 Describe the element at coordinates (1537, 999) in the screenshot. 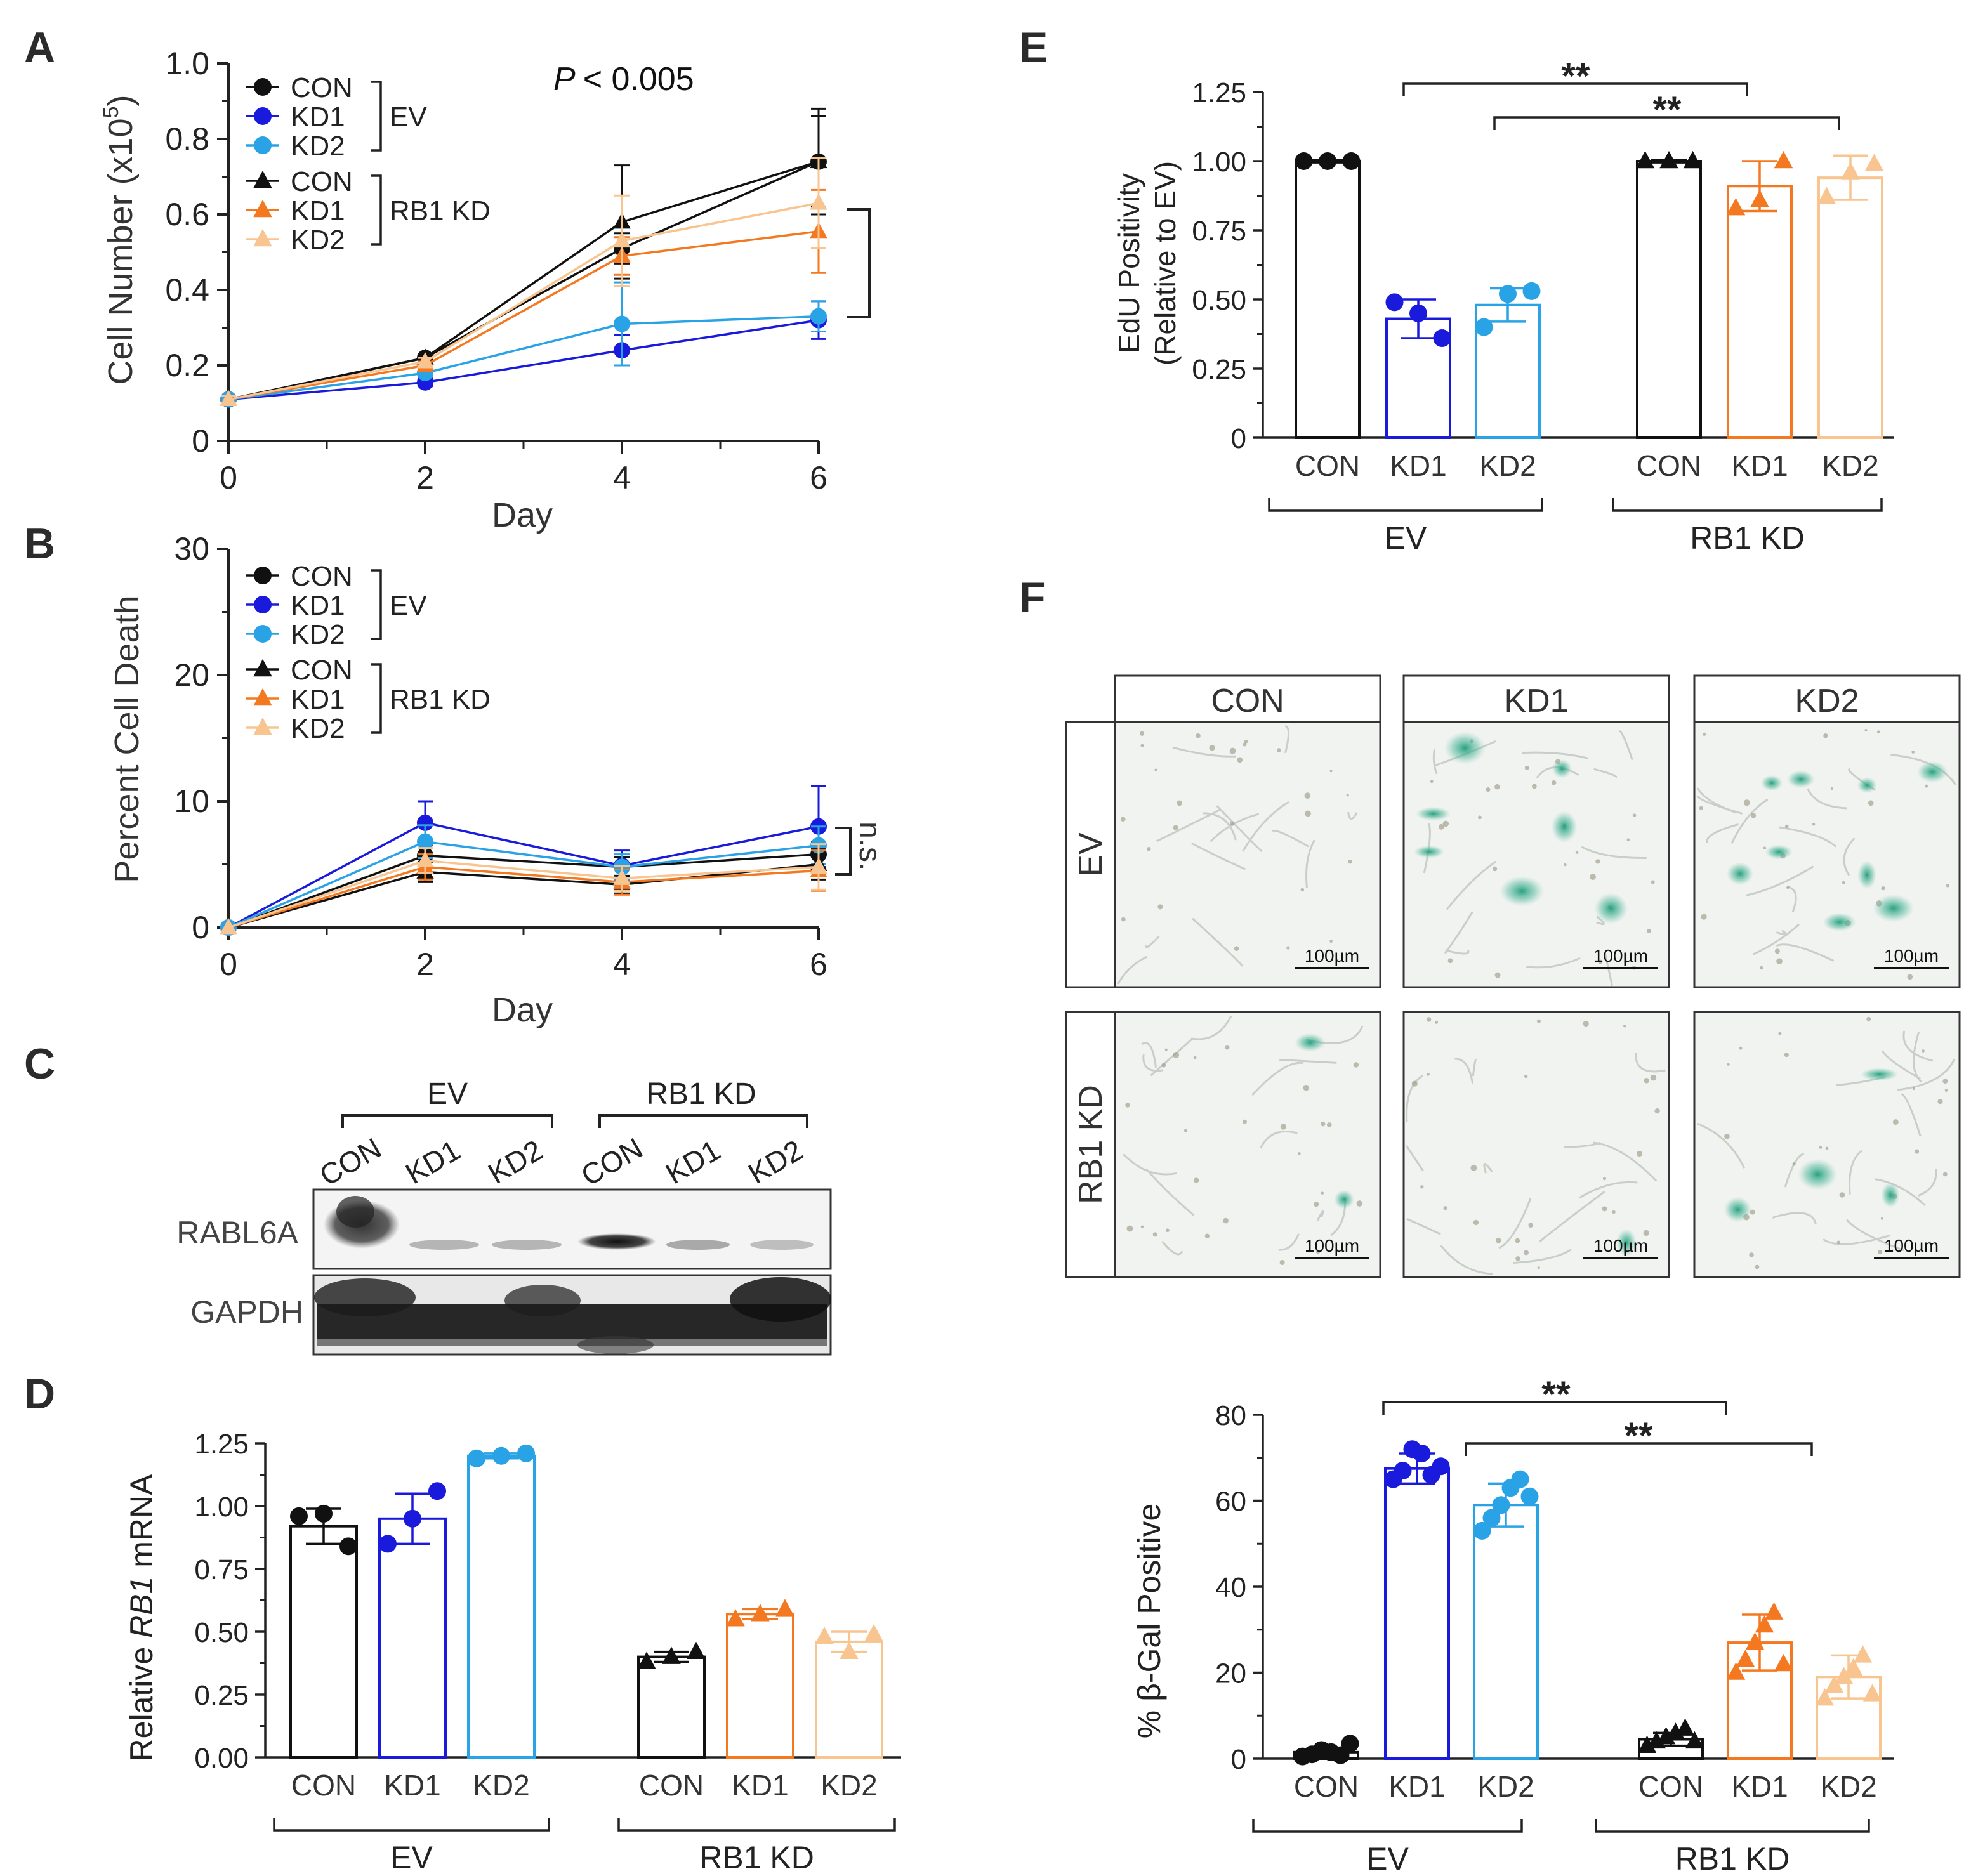

I see `micro-images: 100µm 100µm 100µm 100µm 100µm 100µm` at that location.